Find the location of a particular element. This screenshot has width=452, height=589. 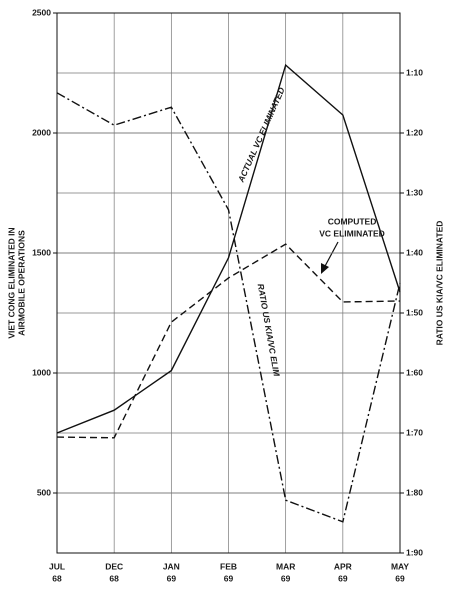

y-tick-label: 2500 is located at coordinates (41, 12).